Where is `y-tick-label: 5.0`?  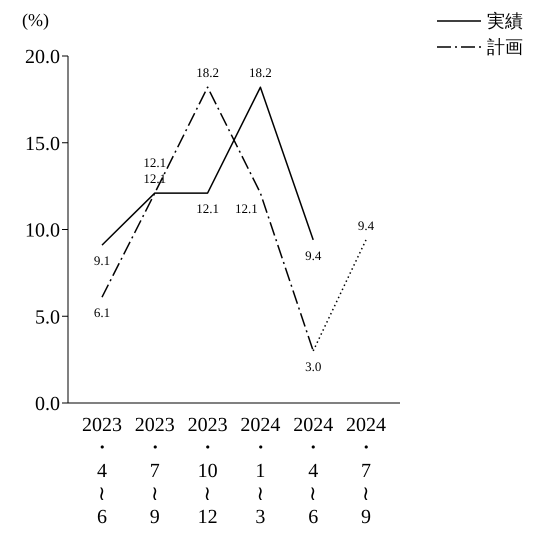
y-tick-label: 5.0 is located at coordinates (47, 317).